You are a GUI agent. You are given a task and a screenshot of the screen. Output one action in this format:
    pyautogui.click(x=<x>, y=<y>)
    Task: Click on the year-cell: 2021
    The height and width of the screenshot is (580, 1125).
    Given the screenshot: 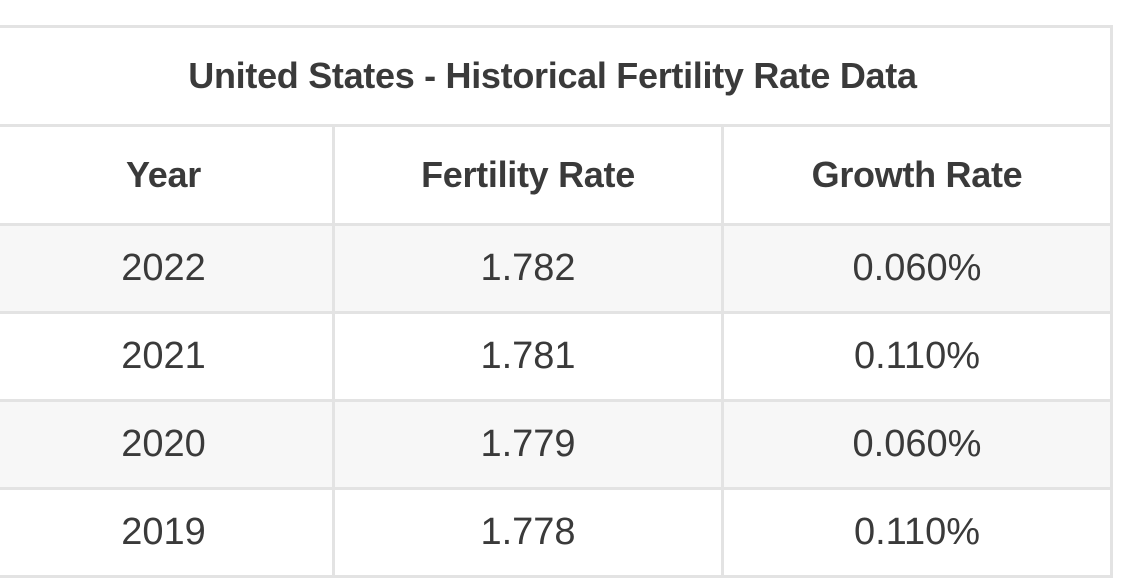 What is the action you would take?
    pyautogui.click(x=167, y=356)
    